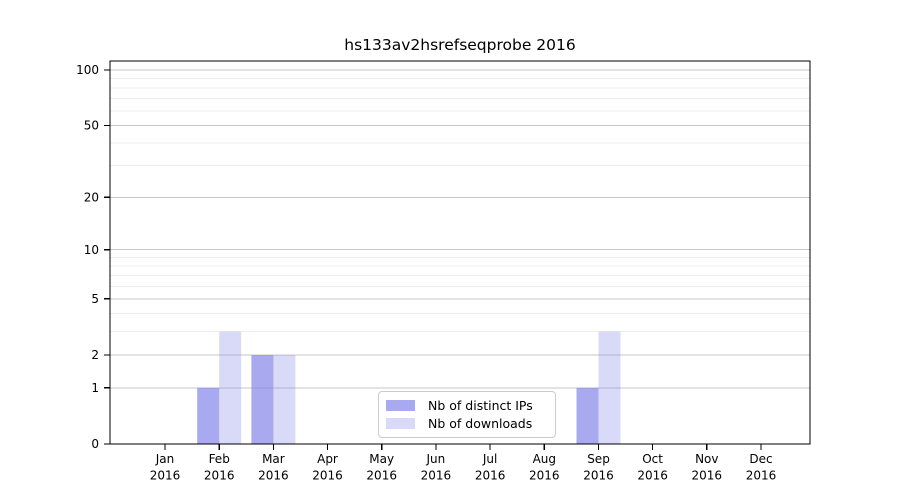 The image size is (900, 500). Describe the element at coordinates (381, 476) in the screenshot. I see `x-tick-year-may: 2016` at that location.